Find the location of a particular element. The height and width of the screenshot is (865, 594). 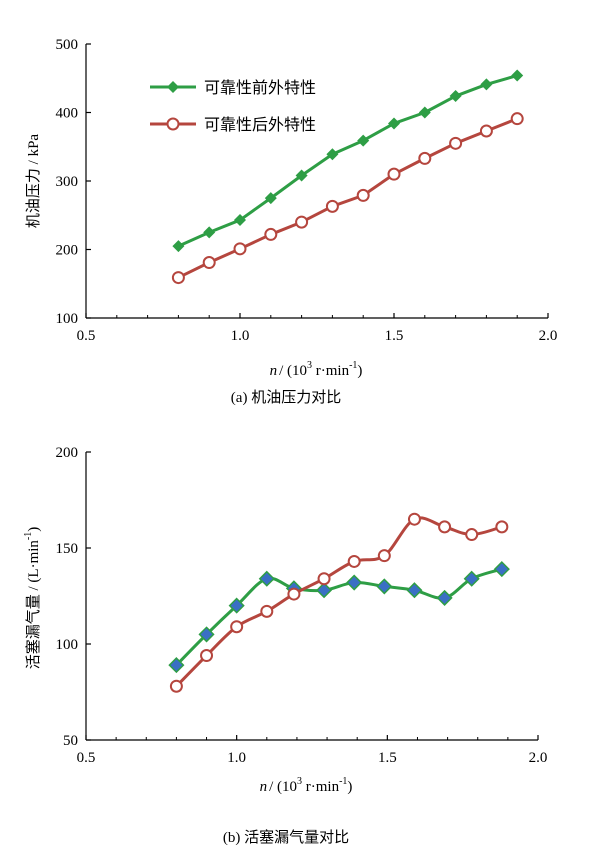

caption-b: (b) 活塞漏气量对比 is located at coordinates (286, 837).